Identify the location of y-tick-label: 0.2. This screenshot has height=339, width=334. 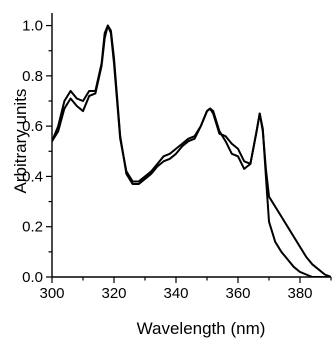
(32, 227).